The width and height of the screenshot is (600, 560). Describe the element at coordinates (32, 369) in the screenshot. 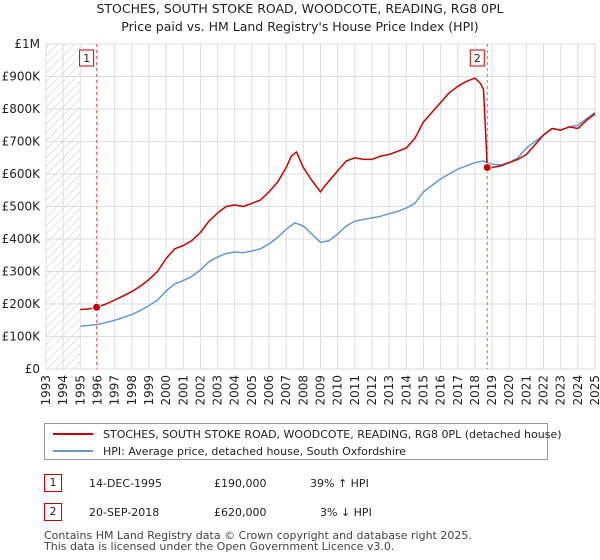

I see `y-tick-label: £0` at that location.